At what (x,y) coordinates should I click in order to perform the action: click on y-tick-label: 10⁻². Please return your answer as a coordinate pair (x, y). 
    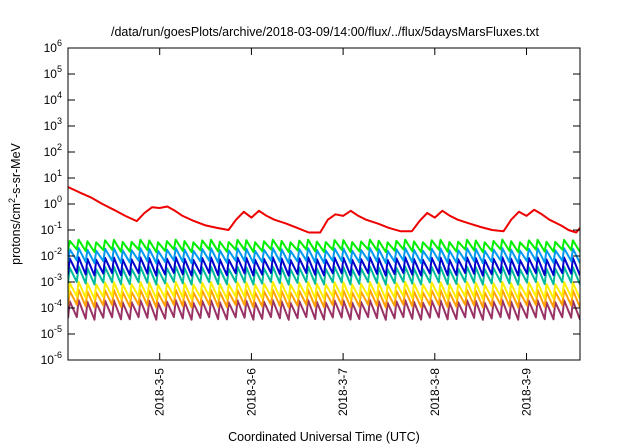
    Looking at the image, I should click on (51, 254).